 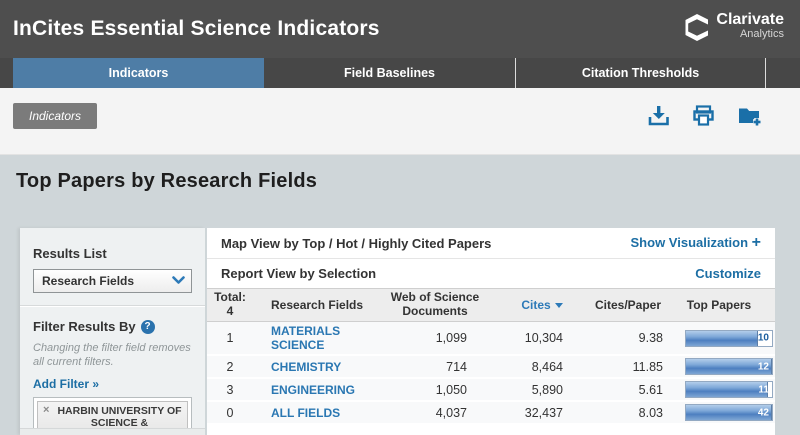 What do you see at coordinates (491, 339) in the screenshot?
I see `table-row: 1 MATERIALS SCIENCE 1,099 10,304 9.38 10` at bounding box center [491, 339].